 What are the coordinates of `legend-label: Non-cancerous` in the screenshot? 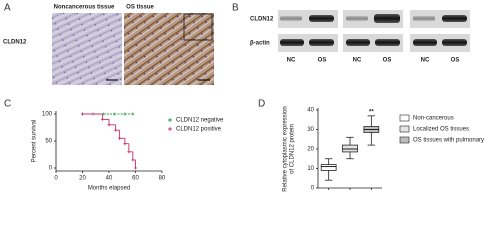 It's located at (433, 119).